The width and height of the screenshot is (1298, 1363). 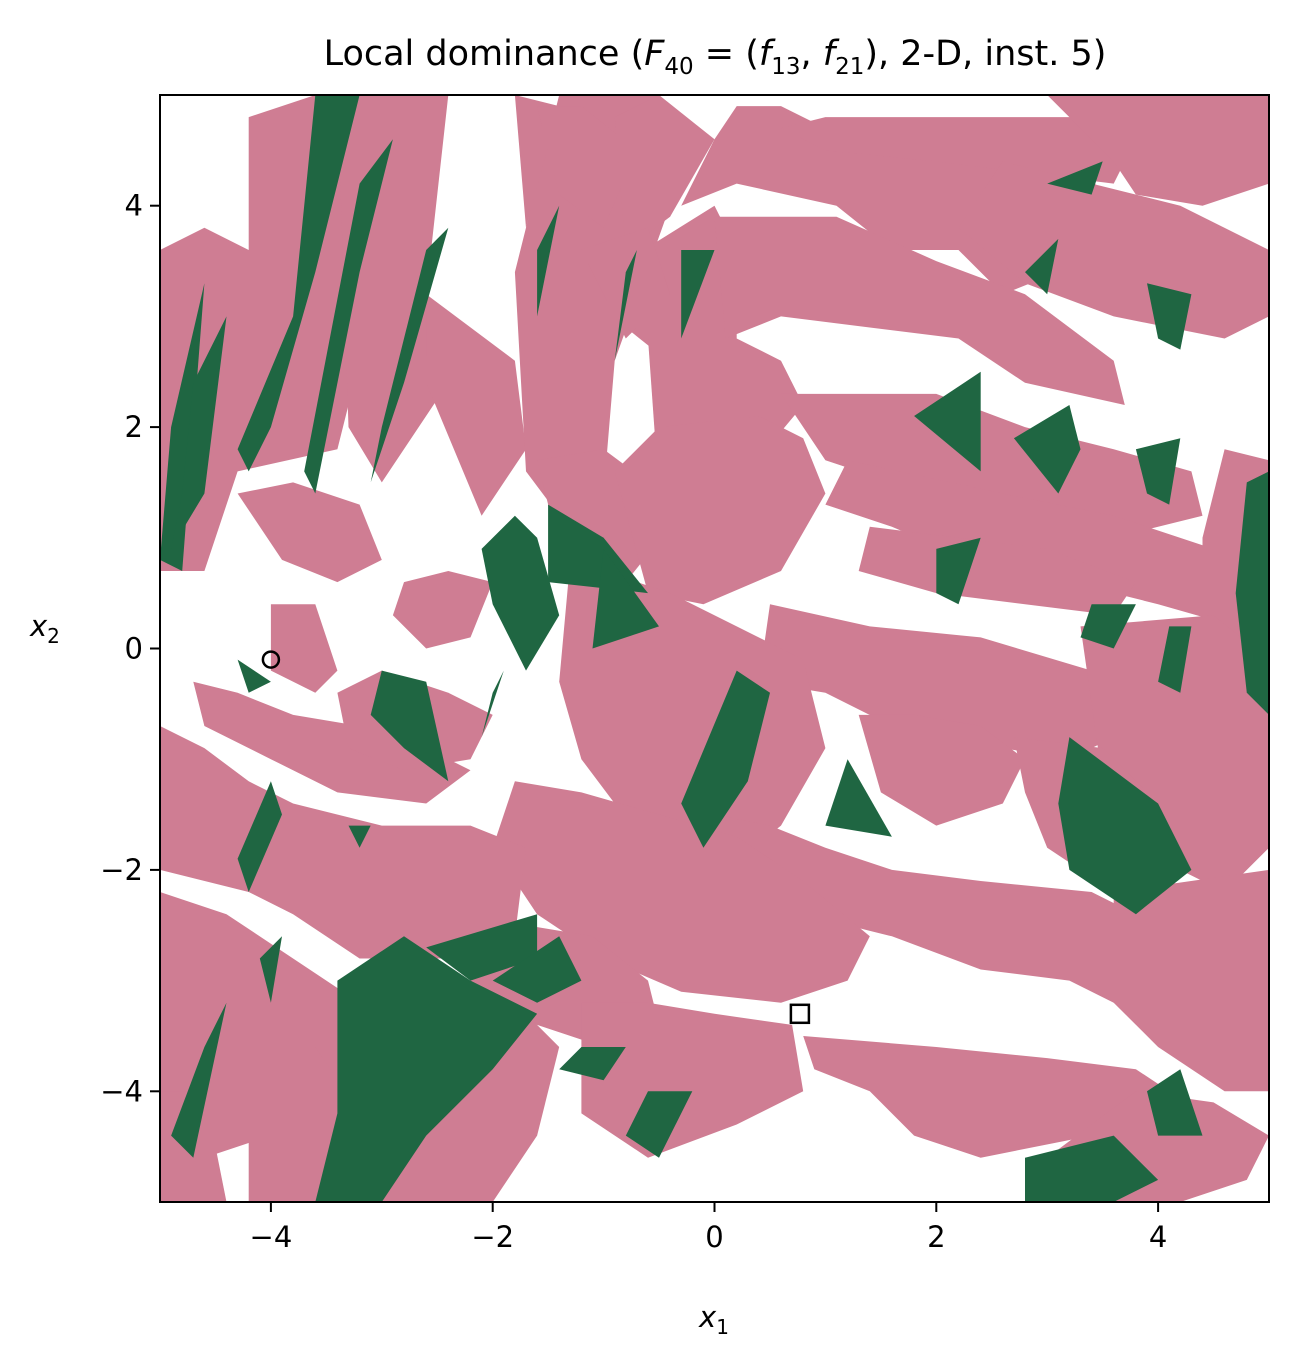 I want to click on markers, so click(x=536, y=837).